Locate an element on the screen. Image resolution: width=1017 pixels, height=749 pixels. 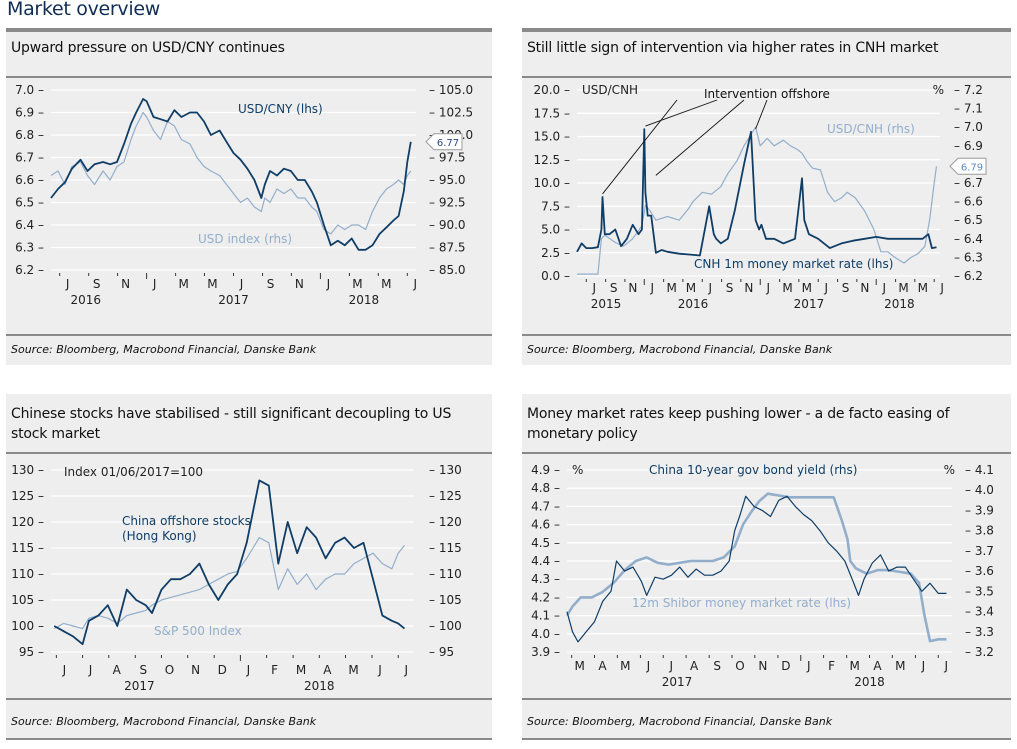
left-axis-tick-label: 5.0 – is located at coordinates (555, 230).